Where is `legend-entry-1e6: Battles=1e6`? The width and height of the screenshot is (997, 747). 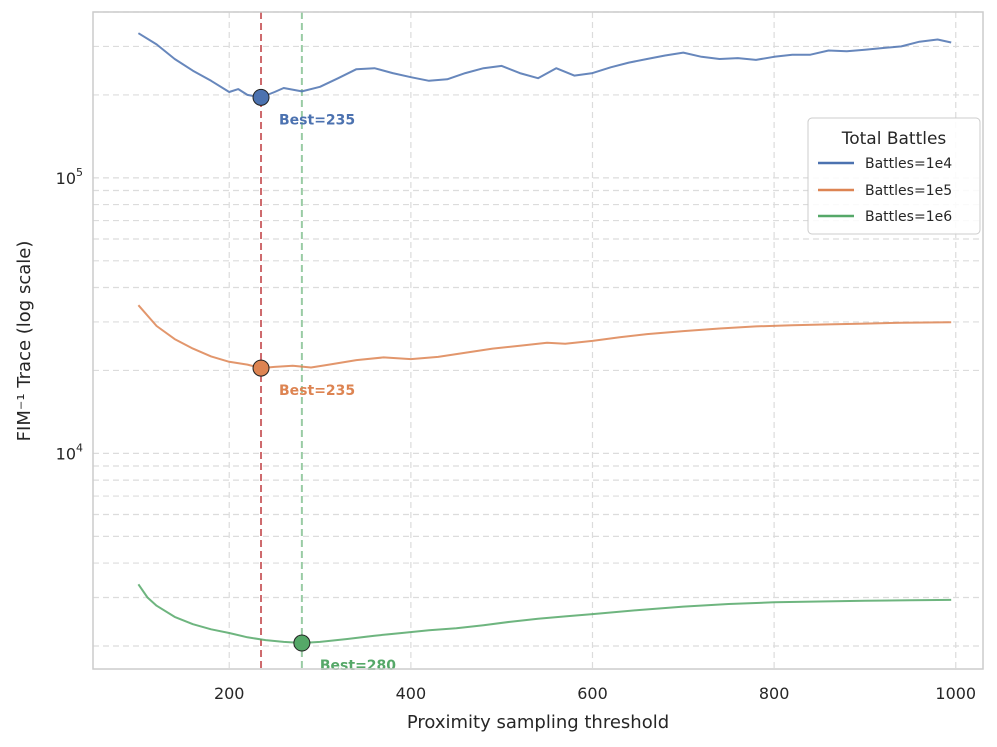 legend-entry-1e6: Battles=1e6 is located at coordinates (908, 217).